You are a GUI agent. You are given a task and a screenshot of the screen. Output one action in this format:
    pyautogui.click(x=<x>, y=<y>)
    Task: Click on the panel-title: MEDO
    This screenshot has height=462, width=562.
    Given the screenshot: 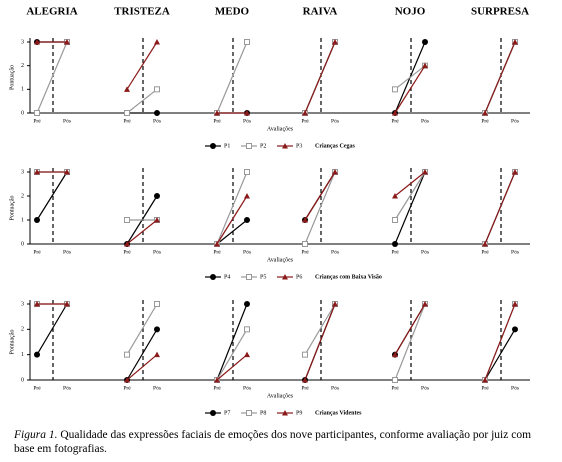 What is the action you would take?
    pyautogui.click(x=232, y=12)
    